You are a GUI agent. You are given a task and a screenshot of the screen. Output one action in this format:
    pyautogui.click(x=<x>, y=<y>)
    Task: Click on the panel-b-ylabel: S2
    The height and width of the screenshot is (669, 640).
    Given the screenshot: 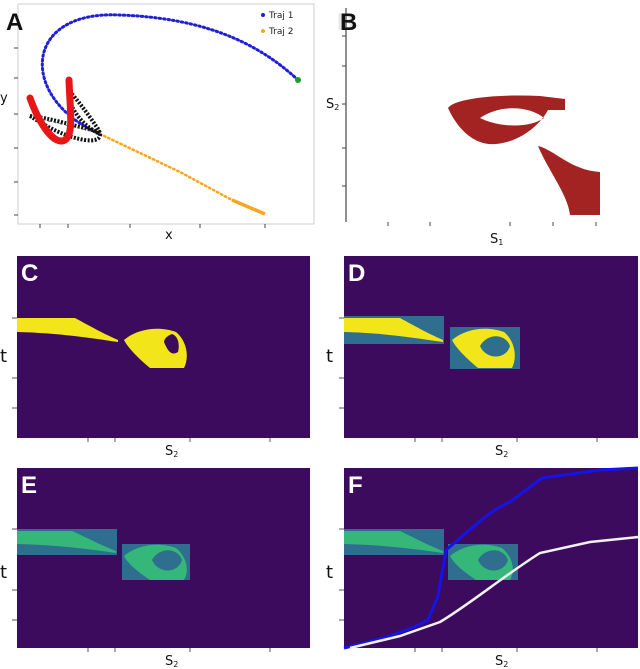 What is the action you would take?
    pyautogui.click(x=332, y=104)
    